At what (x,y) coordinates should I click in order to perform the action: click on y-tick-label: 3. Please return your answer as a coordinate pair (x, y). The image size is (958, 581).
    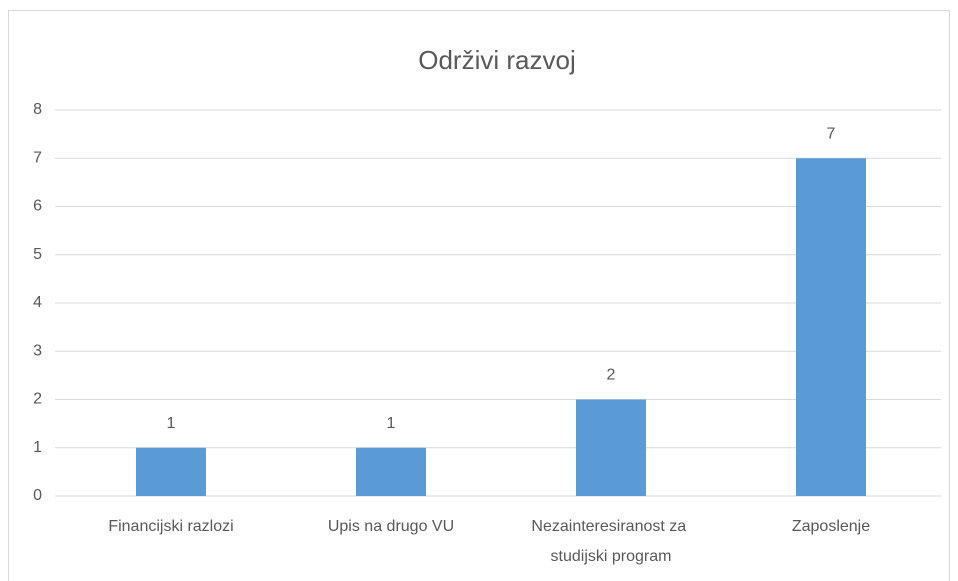
    Looking at the image, I should click on (37, 350).